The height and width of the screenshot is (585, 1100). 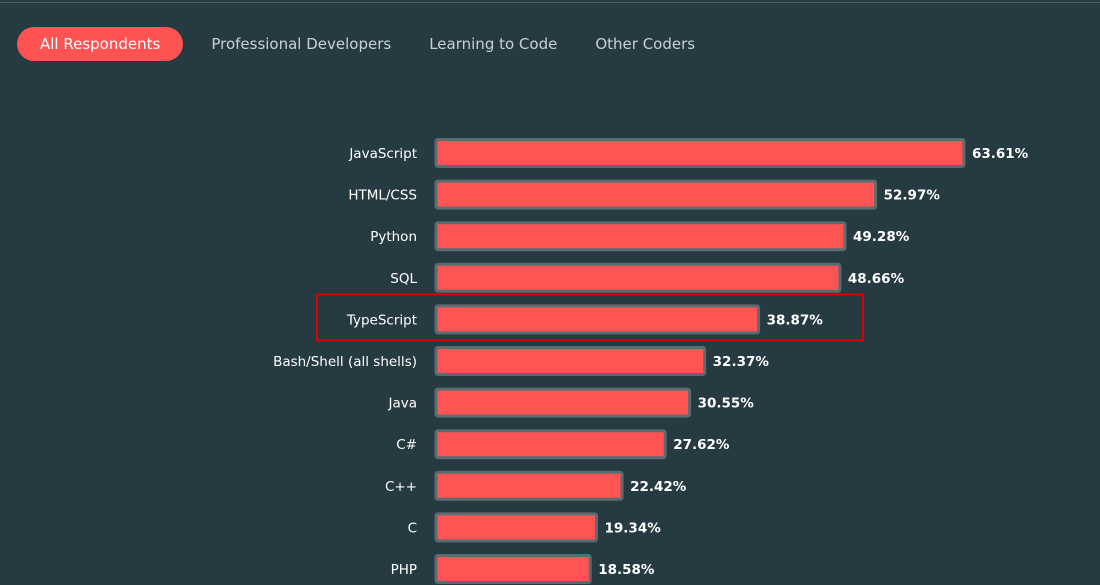 I want to click on category-label-typescript: TypeScript, so click(x=381, y=320).